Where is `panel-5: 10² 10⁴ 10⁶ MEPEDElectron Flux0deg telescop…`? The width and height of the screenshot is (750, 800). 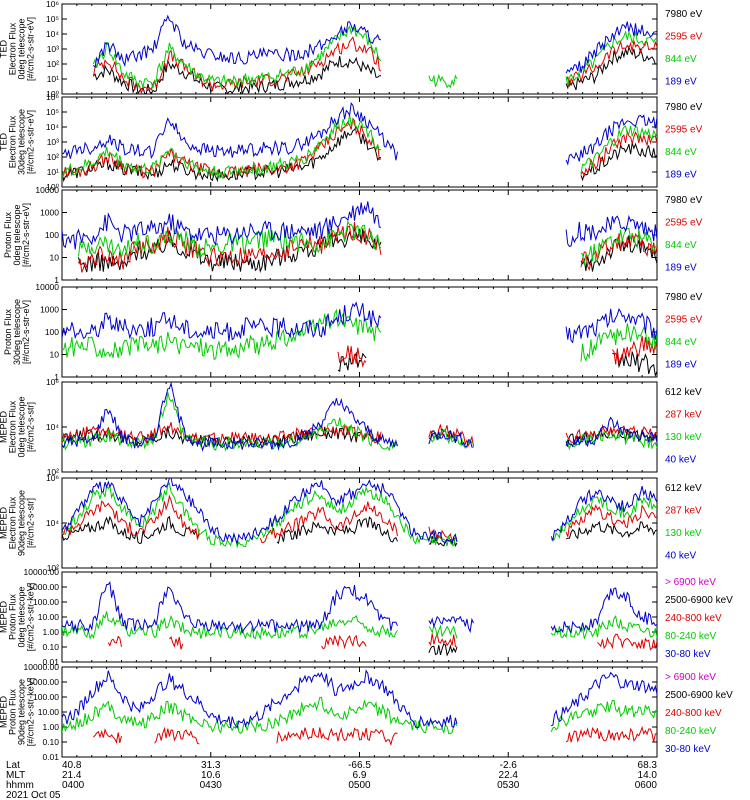
panel-5: 10² 10⁴ 10⁶ MEPEDElectron Flux0deg telescop… is located at coordinates (351, 427).